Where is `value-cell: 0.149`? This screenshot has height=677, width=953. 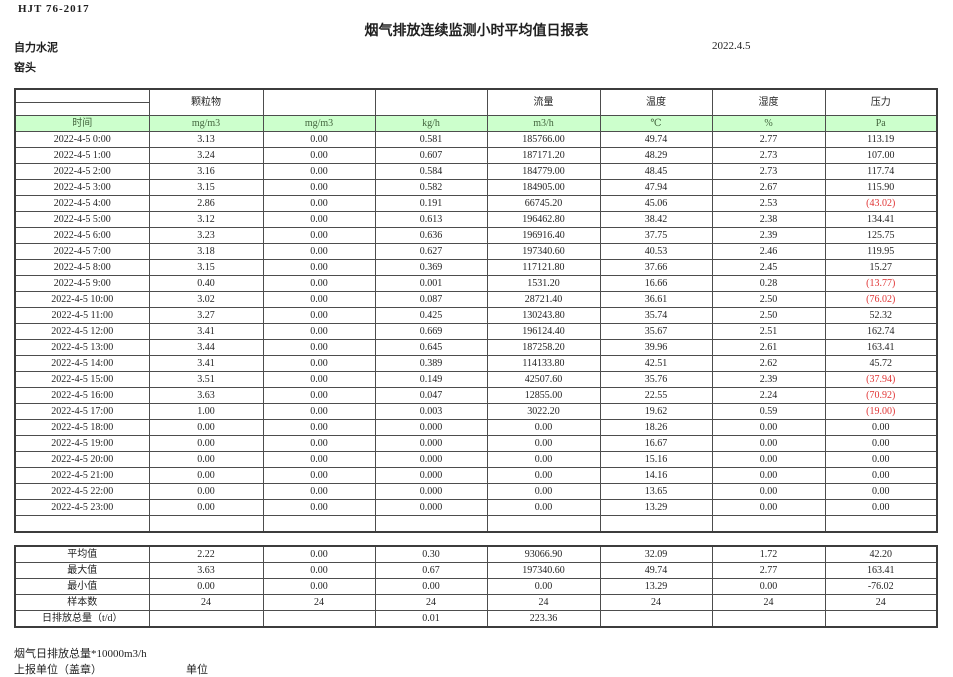 value-cell: 0.149 is located at coordinates (431, 379).